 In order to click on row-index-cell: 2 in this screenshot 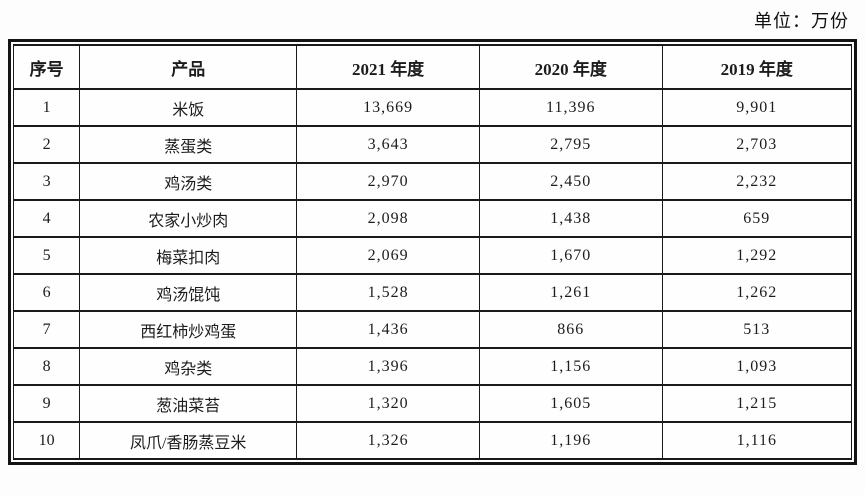, I will do `click(46, 144)`.